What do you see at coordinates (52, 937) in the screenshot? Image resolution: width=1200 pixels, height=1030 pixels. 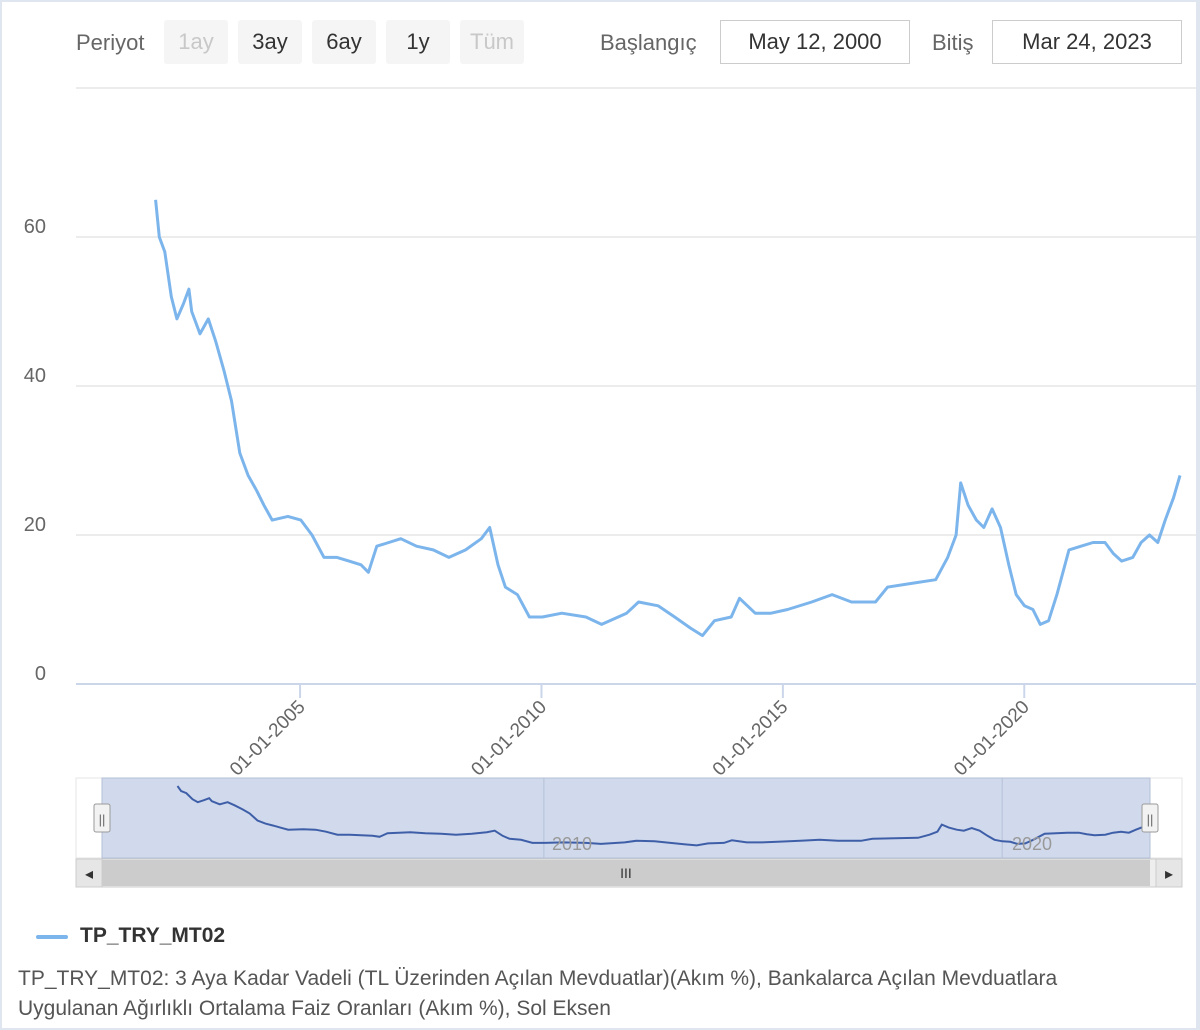 I see `legend-line-marker` at bounding box center [52, 937].